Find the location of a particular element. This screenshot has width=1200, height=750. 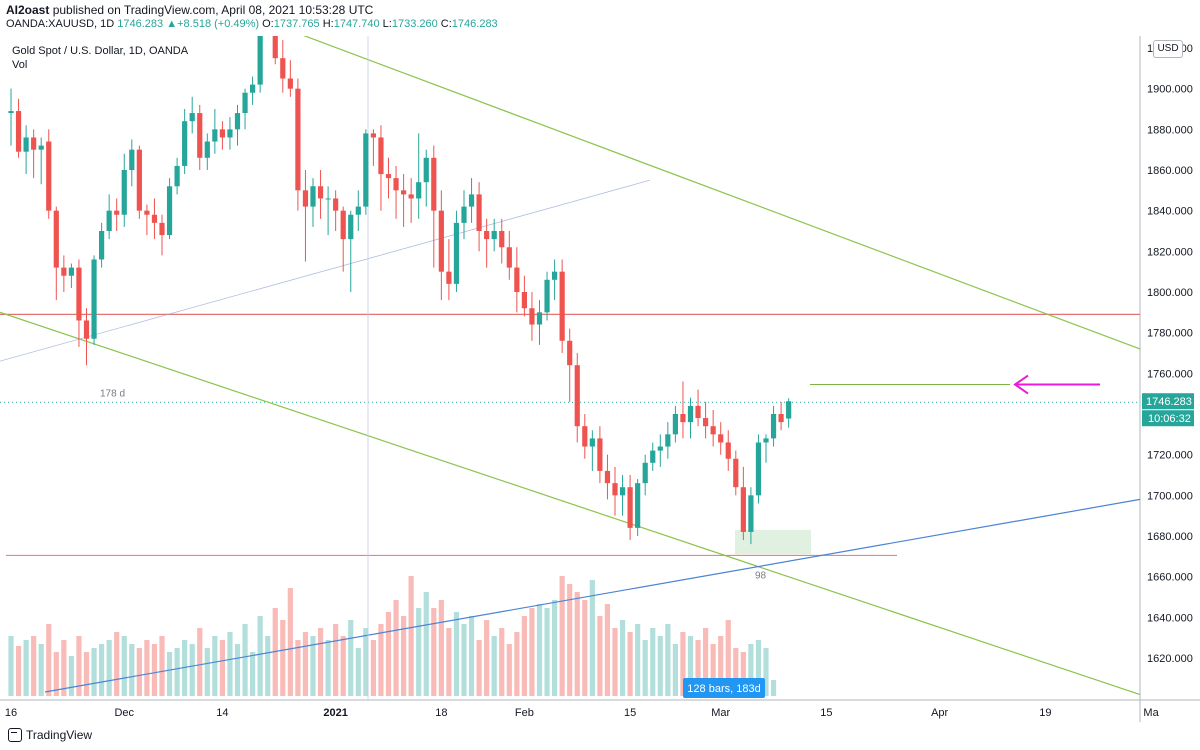

author-name: AI2oast is located at coordinates (28, 10).